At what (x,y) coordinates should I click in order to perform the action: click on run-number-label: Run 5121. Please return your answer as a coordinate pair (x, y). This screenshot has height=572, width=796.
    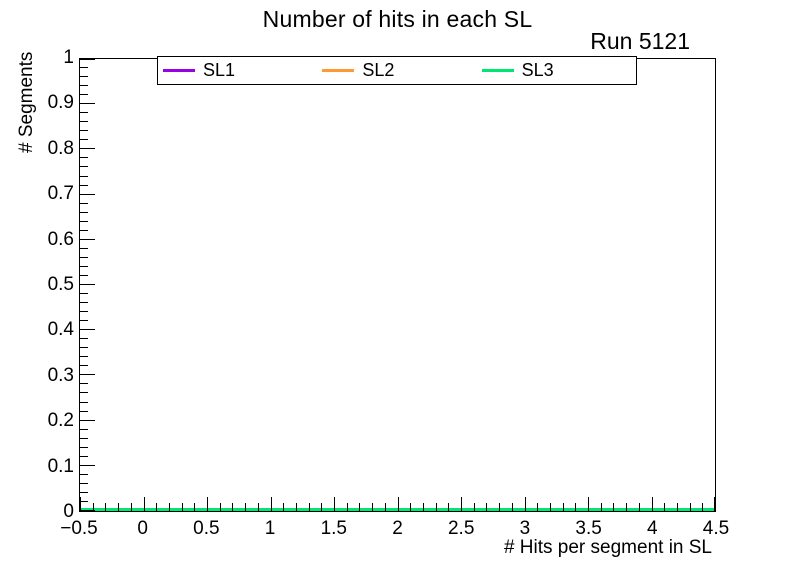
    Looking at the image, I should click on (640, 41).